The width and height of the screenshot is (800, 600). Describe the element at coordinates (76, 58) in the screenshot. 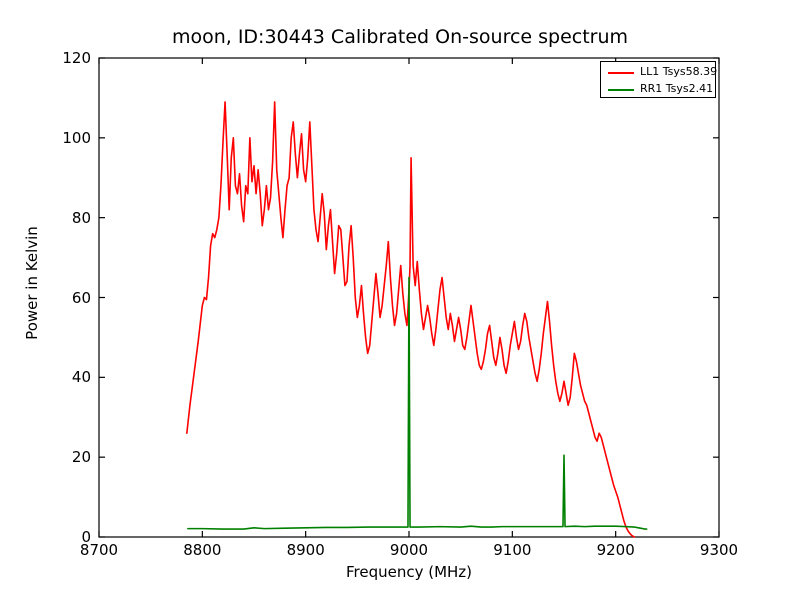

I see `y-tick-label: 120` at that location.